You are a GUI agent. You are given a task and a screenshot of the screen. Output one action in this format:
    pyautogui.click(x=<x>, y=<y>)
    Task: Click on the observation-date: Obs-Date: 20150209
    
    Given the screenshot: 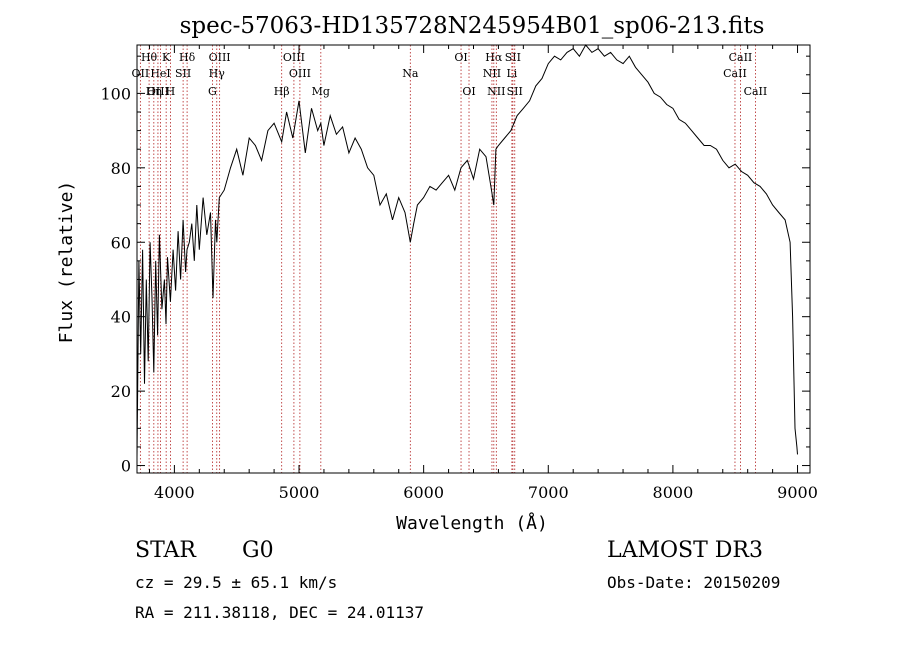 What is the action you would take?
    pyautogui.click(x=694, y=582)
    